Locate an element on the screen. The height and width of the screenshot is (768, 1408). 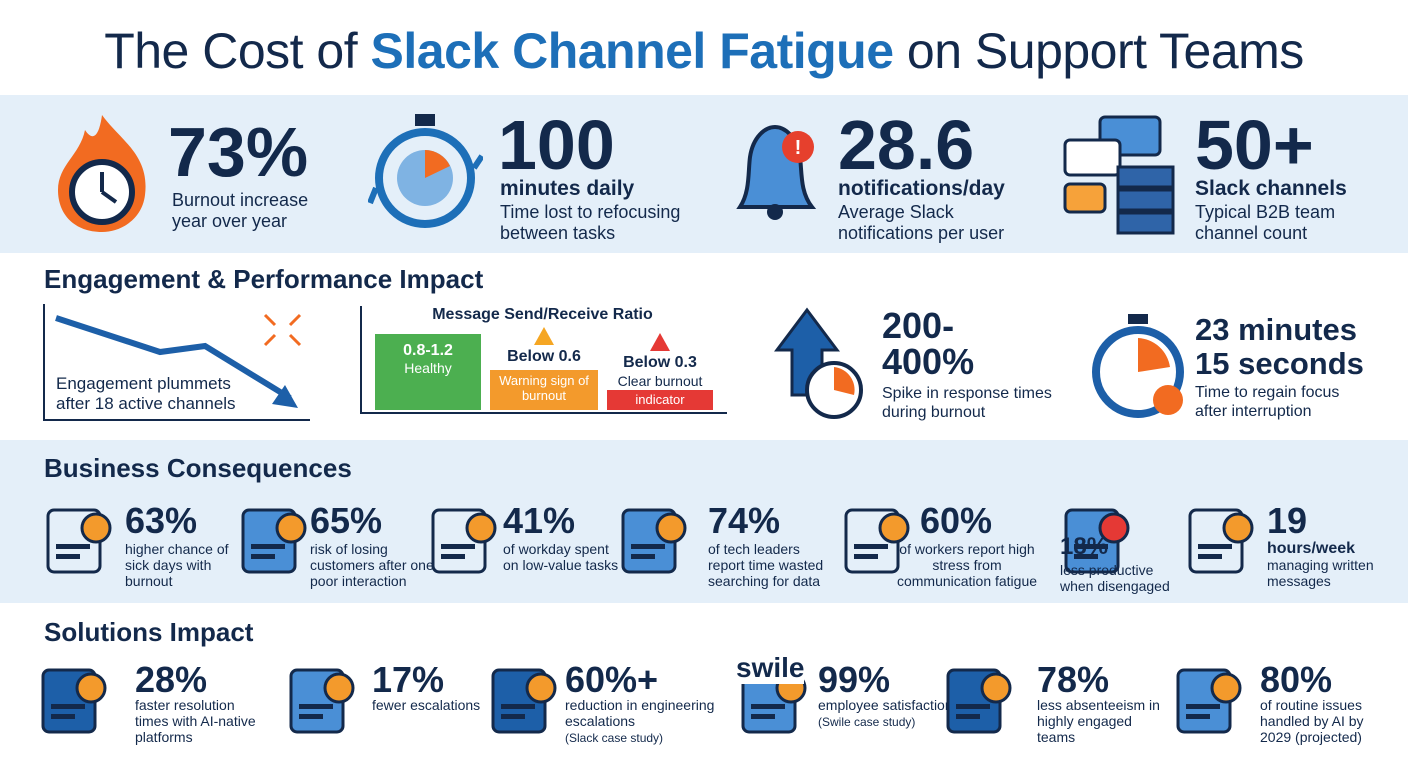
spike-icon is located at coordinates (818, 363).